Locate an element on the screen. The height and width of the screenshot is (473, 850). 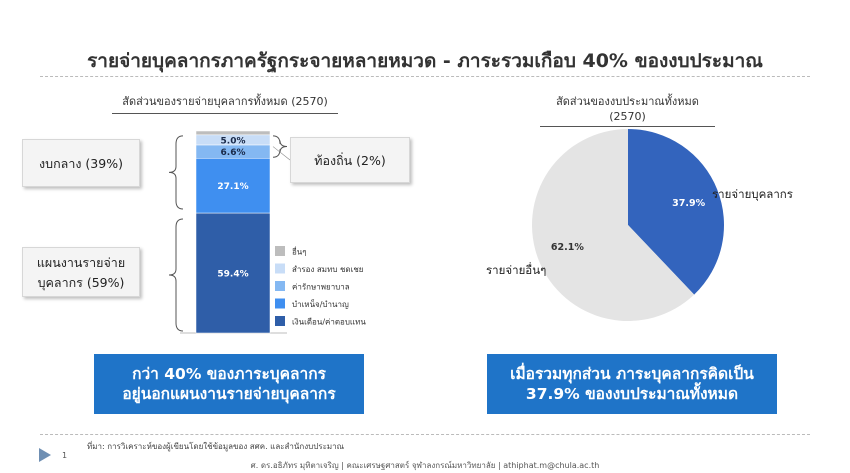
callout-personnel-plan: แผนงานรายจ่าย บุคลากร (59%) is located at coordinates (81, 272).